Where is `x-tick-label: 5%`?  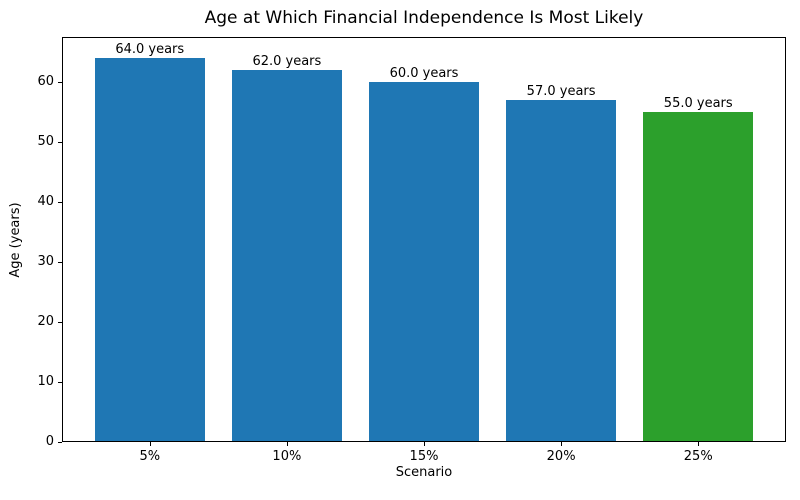 x-tick-label: 5% is located at coordinates (150, 456).